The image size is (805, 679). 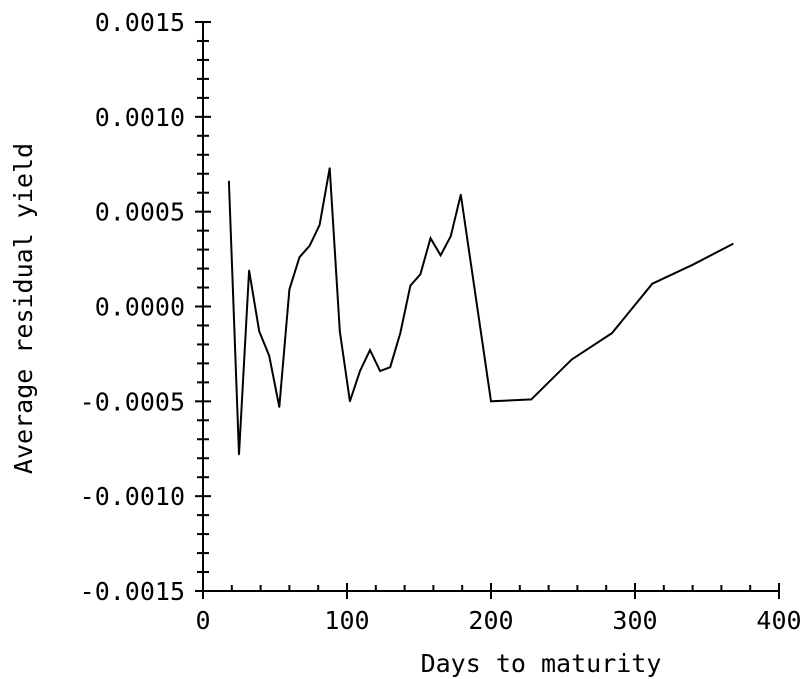 What do you see at coordinates (140, 307) in the screenshot?
I see `y-tick-label: 0.0000` at bounding box center [140, 307].